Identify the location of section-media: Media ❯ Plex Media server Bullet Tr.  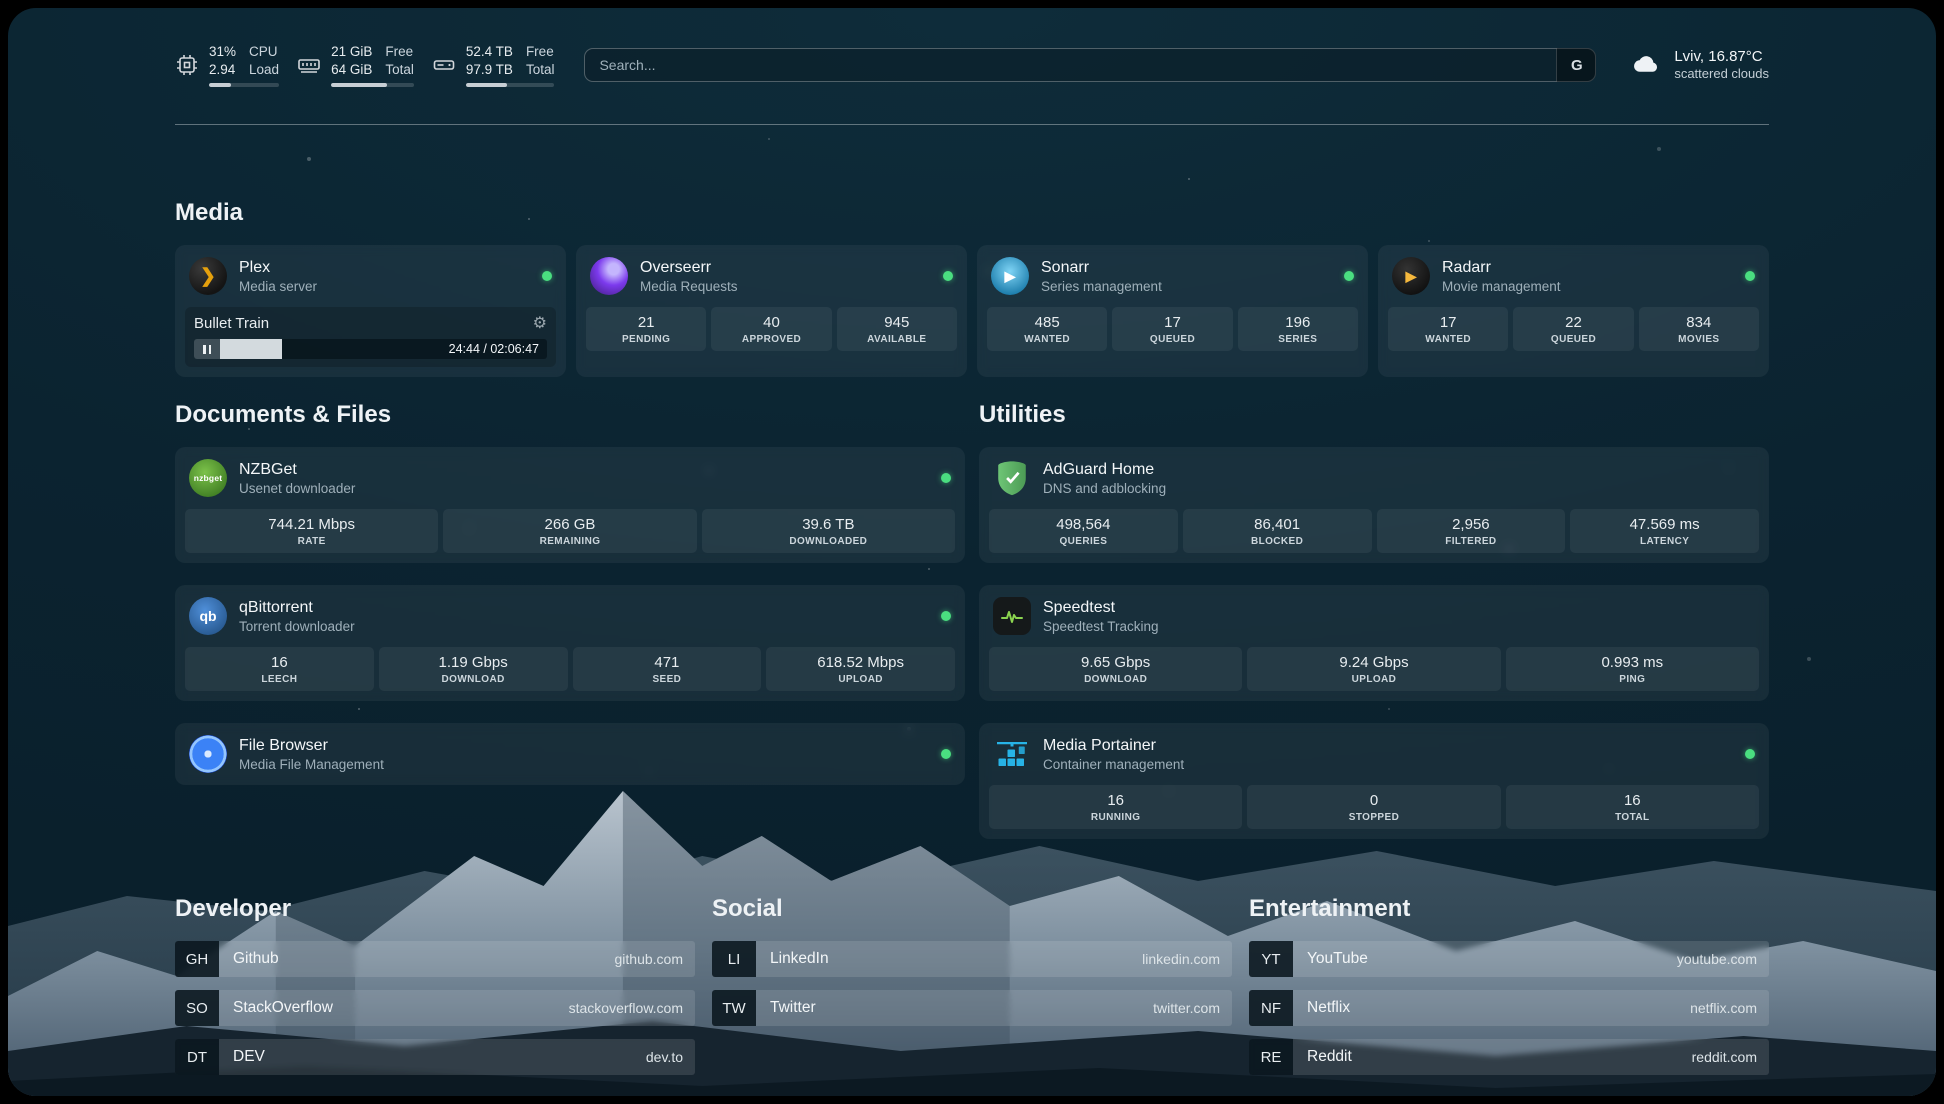
(972, 288).